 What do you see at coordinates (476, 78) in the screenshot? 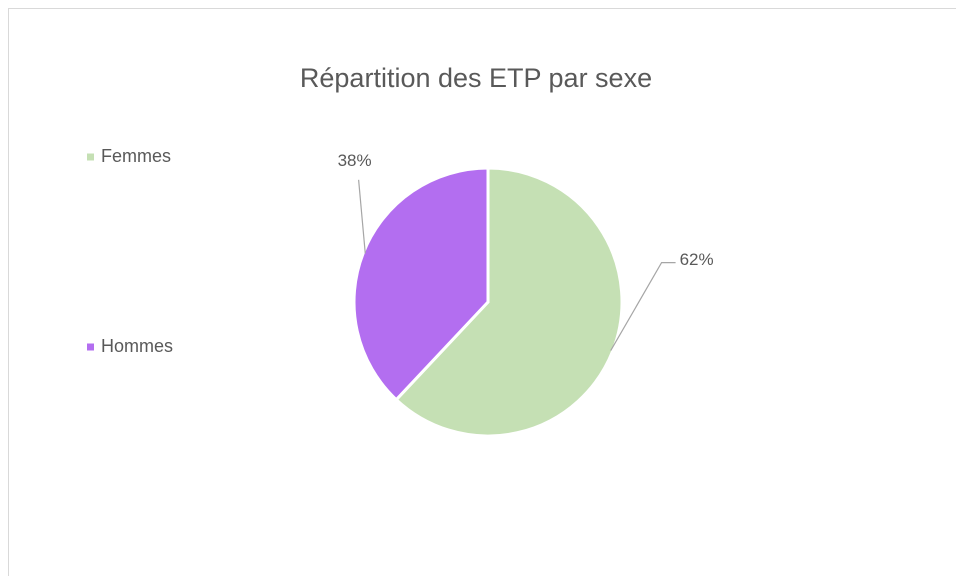
I see `chart-title: Répartition des ETP par sexe` at bounding box center [476, 78].